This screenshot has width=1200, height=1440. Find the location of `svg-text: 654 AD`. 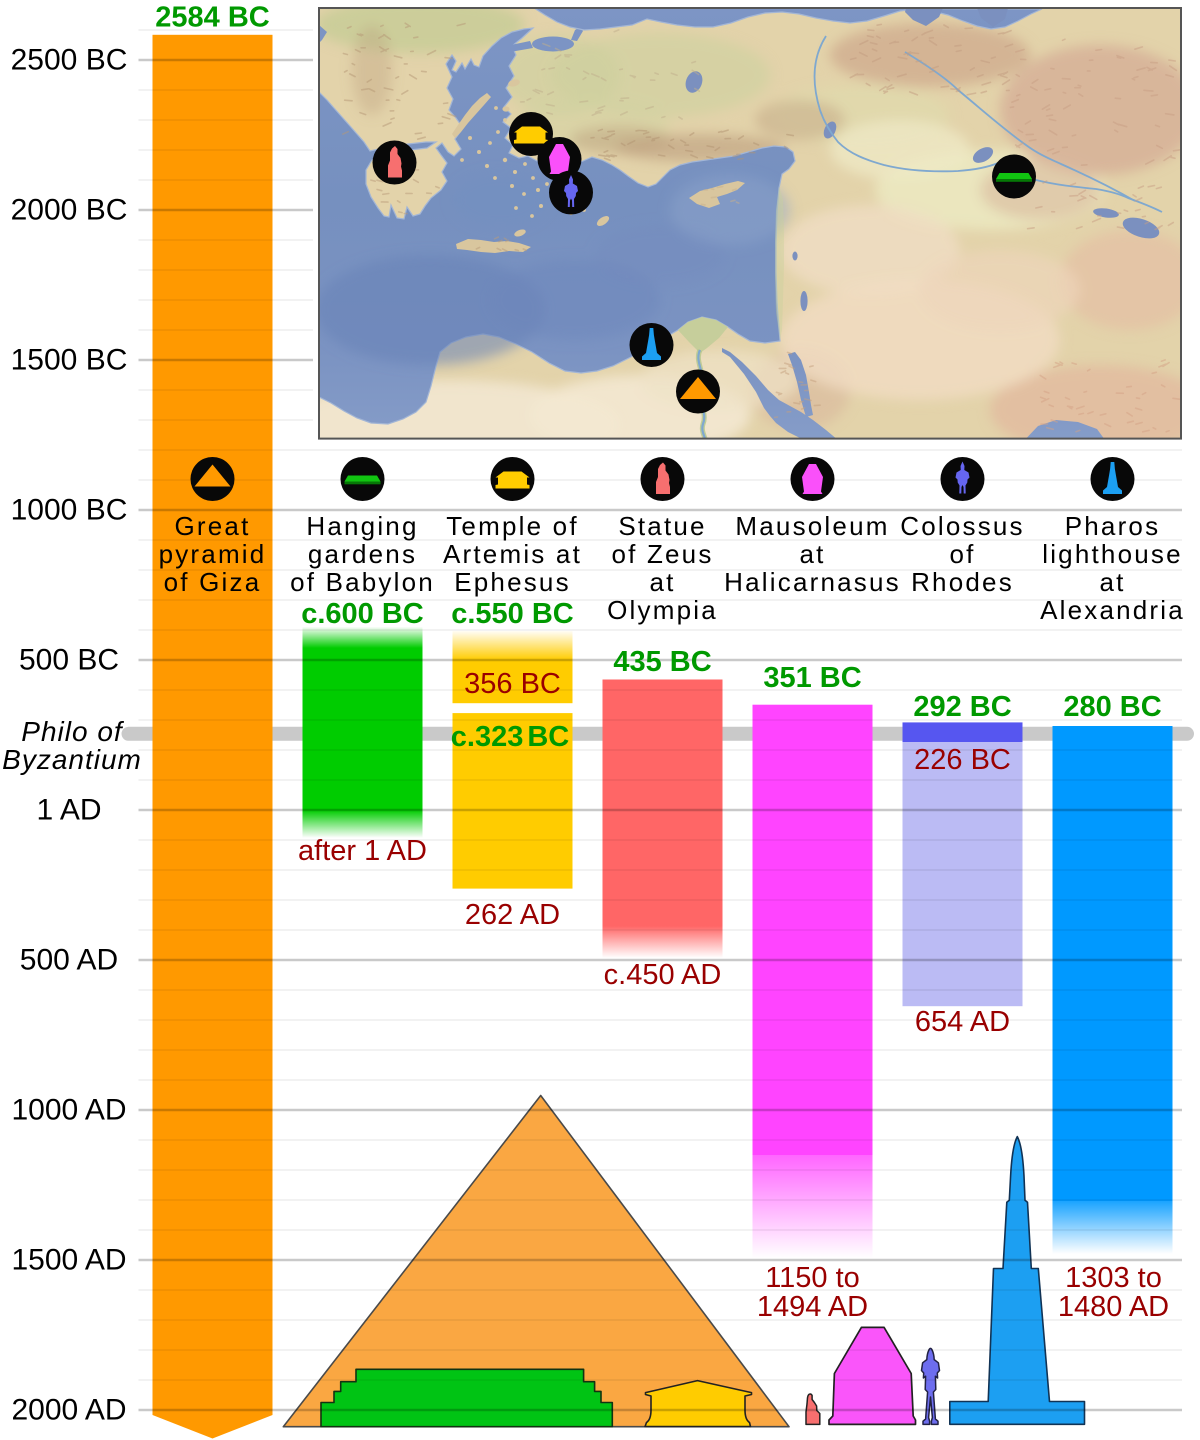

svg-text: 654 AD is located at coordinates (962, 1022).